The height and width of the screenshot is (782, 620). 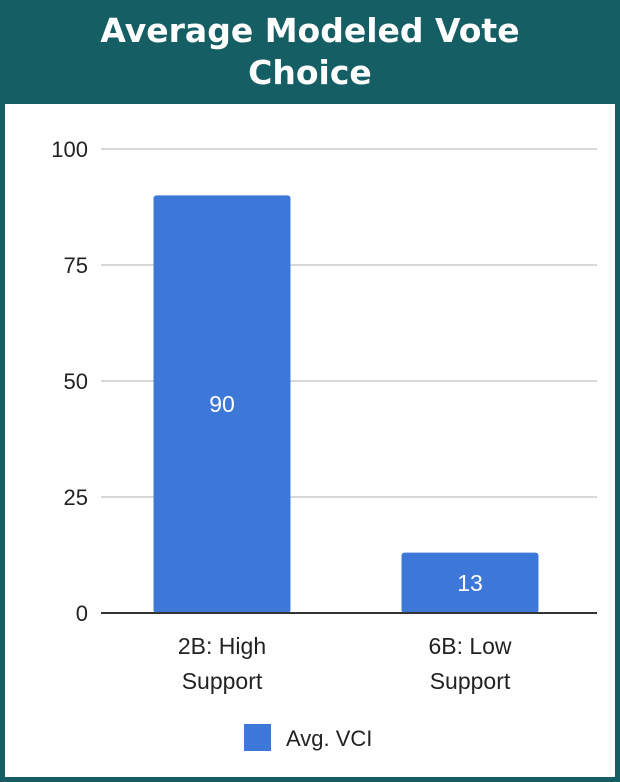 I want to click on bar-data-label: 90, so click(x=222, y=404).